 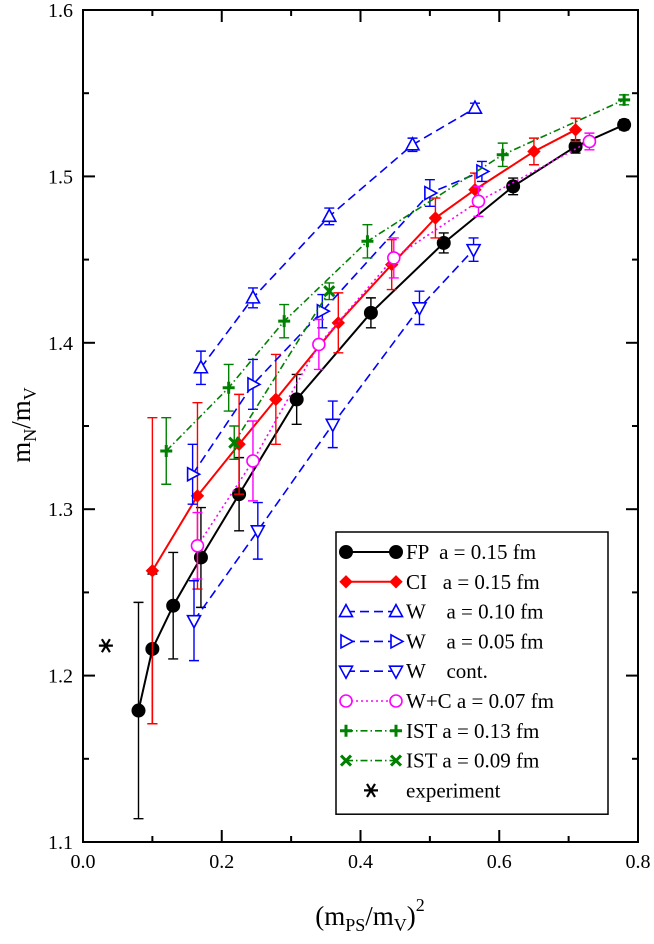 What do you see at coordinates (60, 11) in the screenshot?
I see `y-tick-label: 1.6` at bounding box center [60, 11].